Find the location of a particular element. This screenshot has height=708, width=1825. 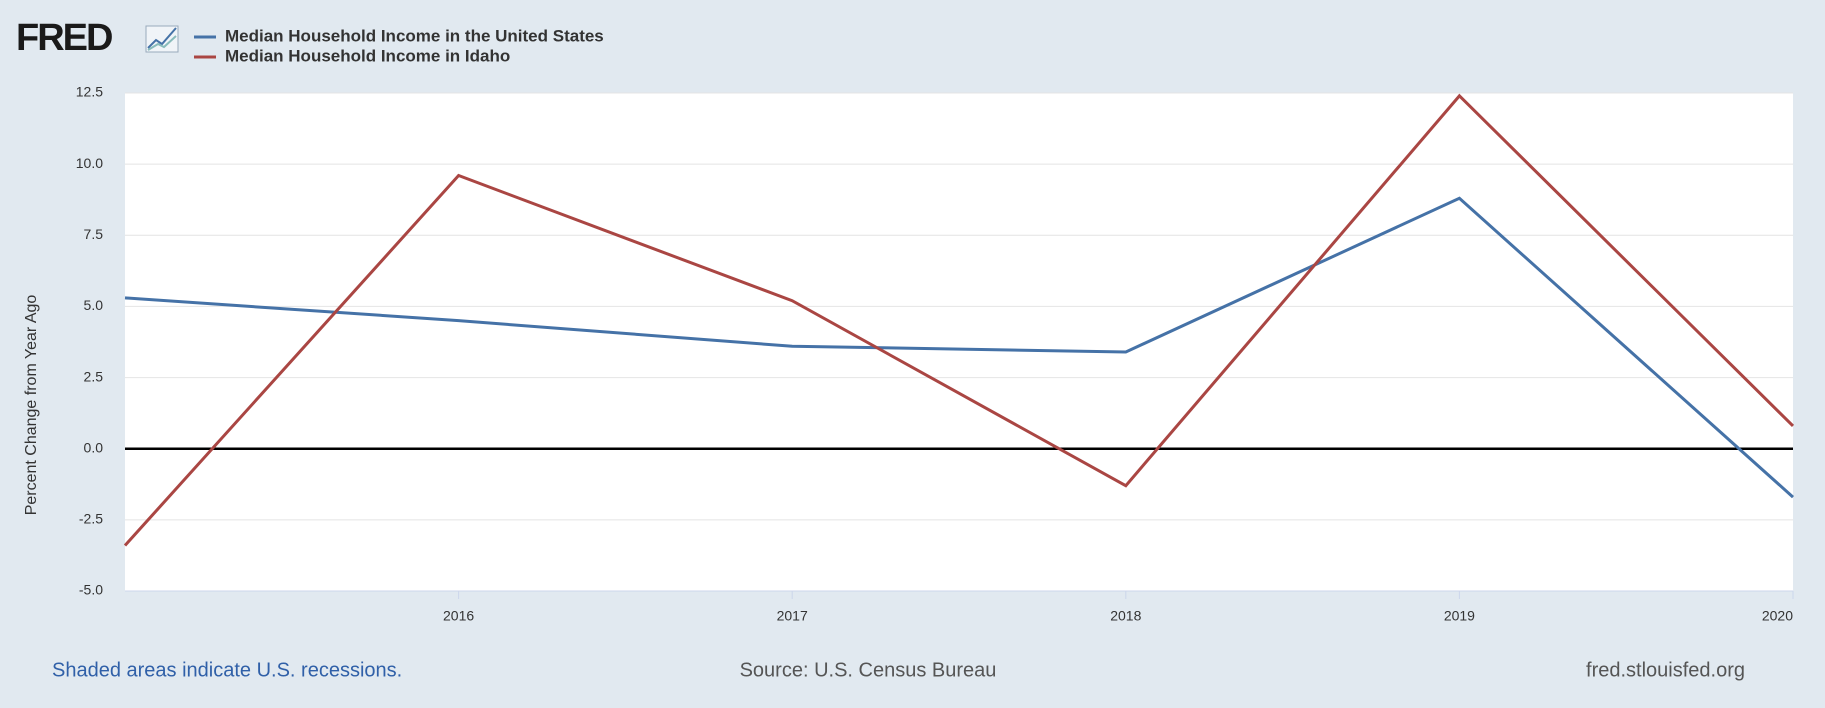

y-tick-label: 7.5 is located at coordinates (94, 234).